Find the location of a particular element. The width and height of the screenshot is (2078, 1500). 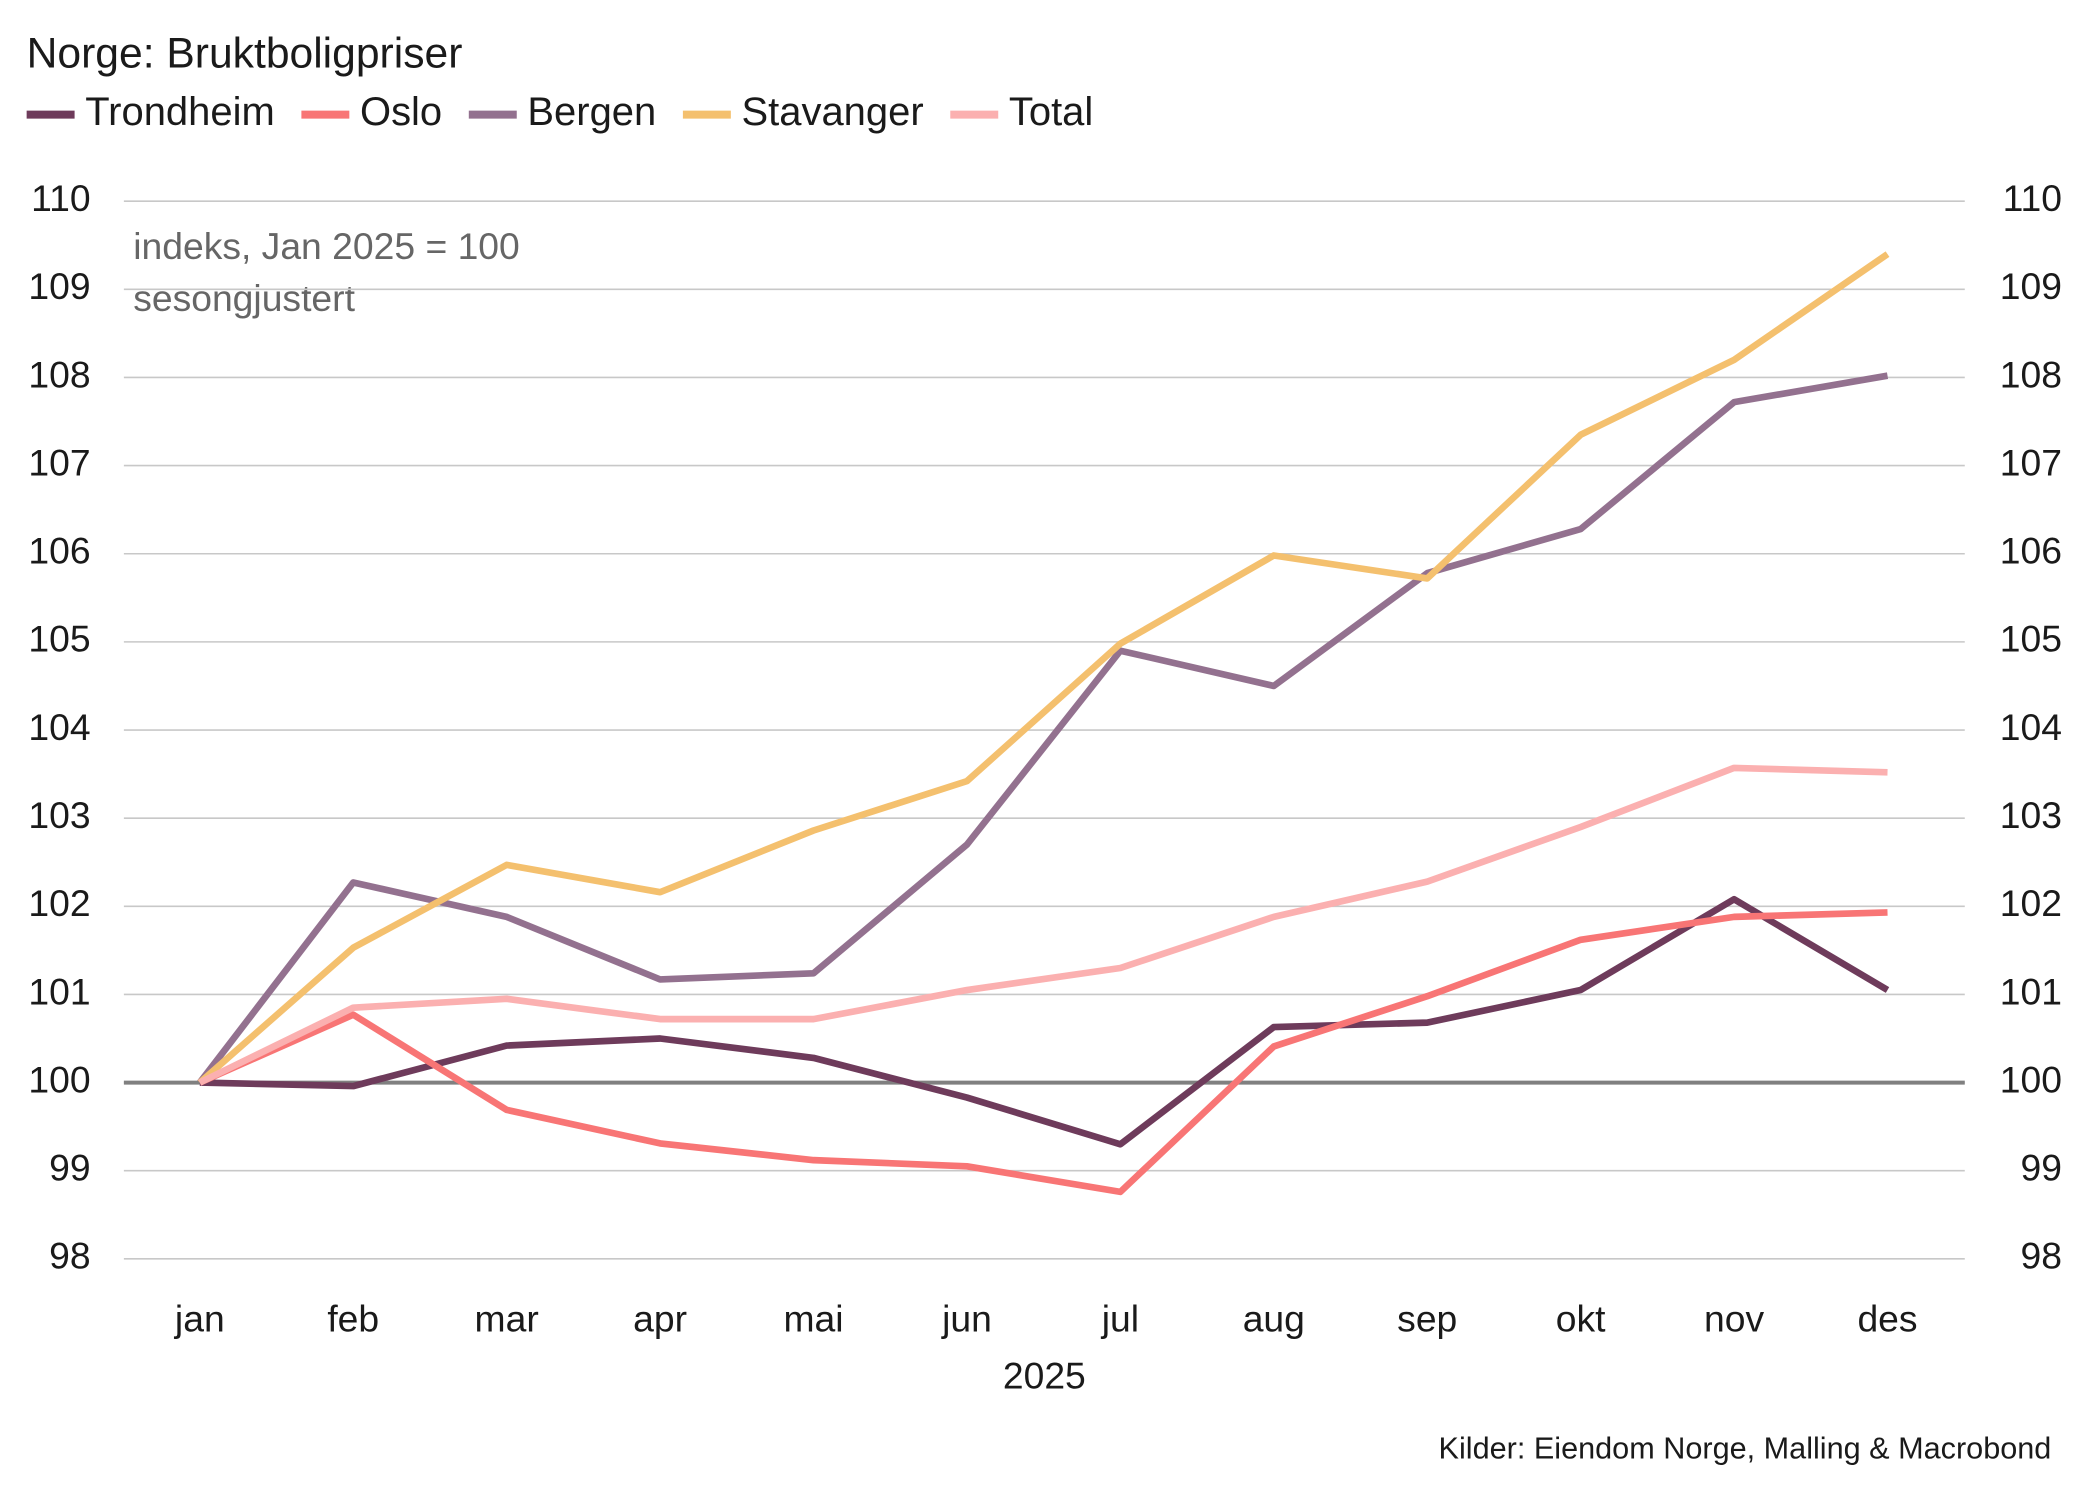

y-tick-label: 99 is located at coordinates (69, 1168).